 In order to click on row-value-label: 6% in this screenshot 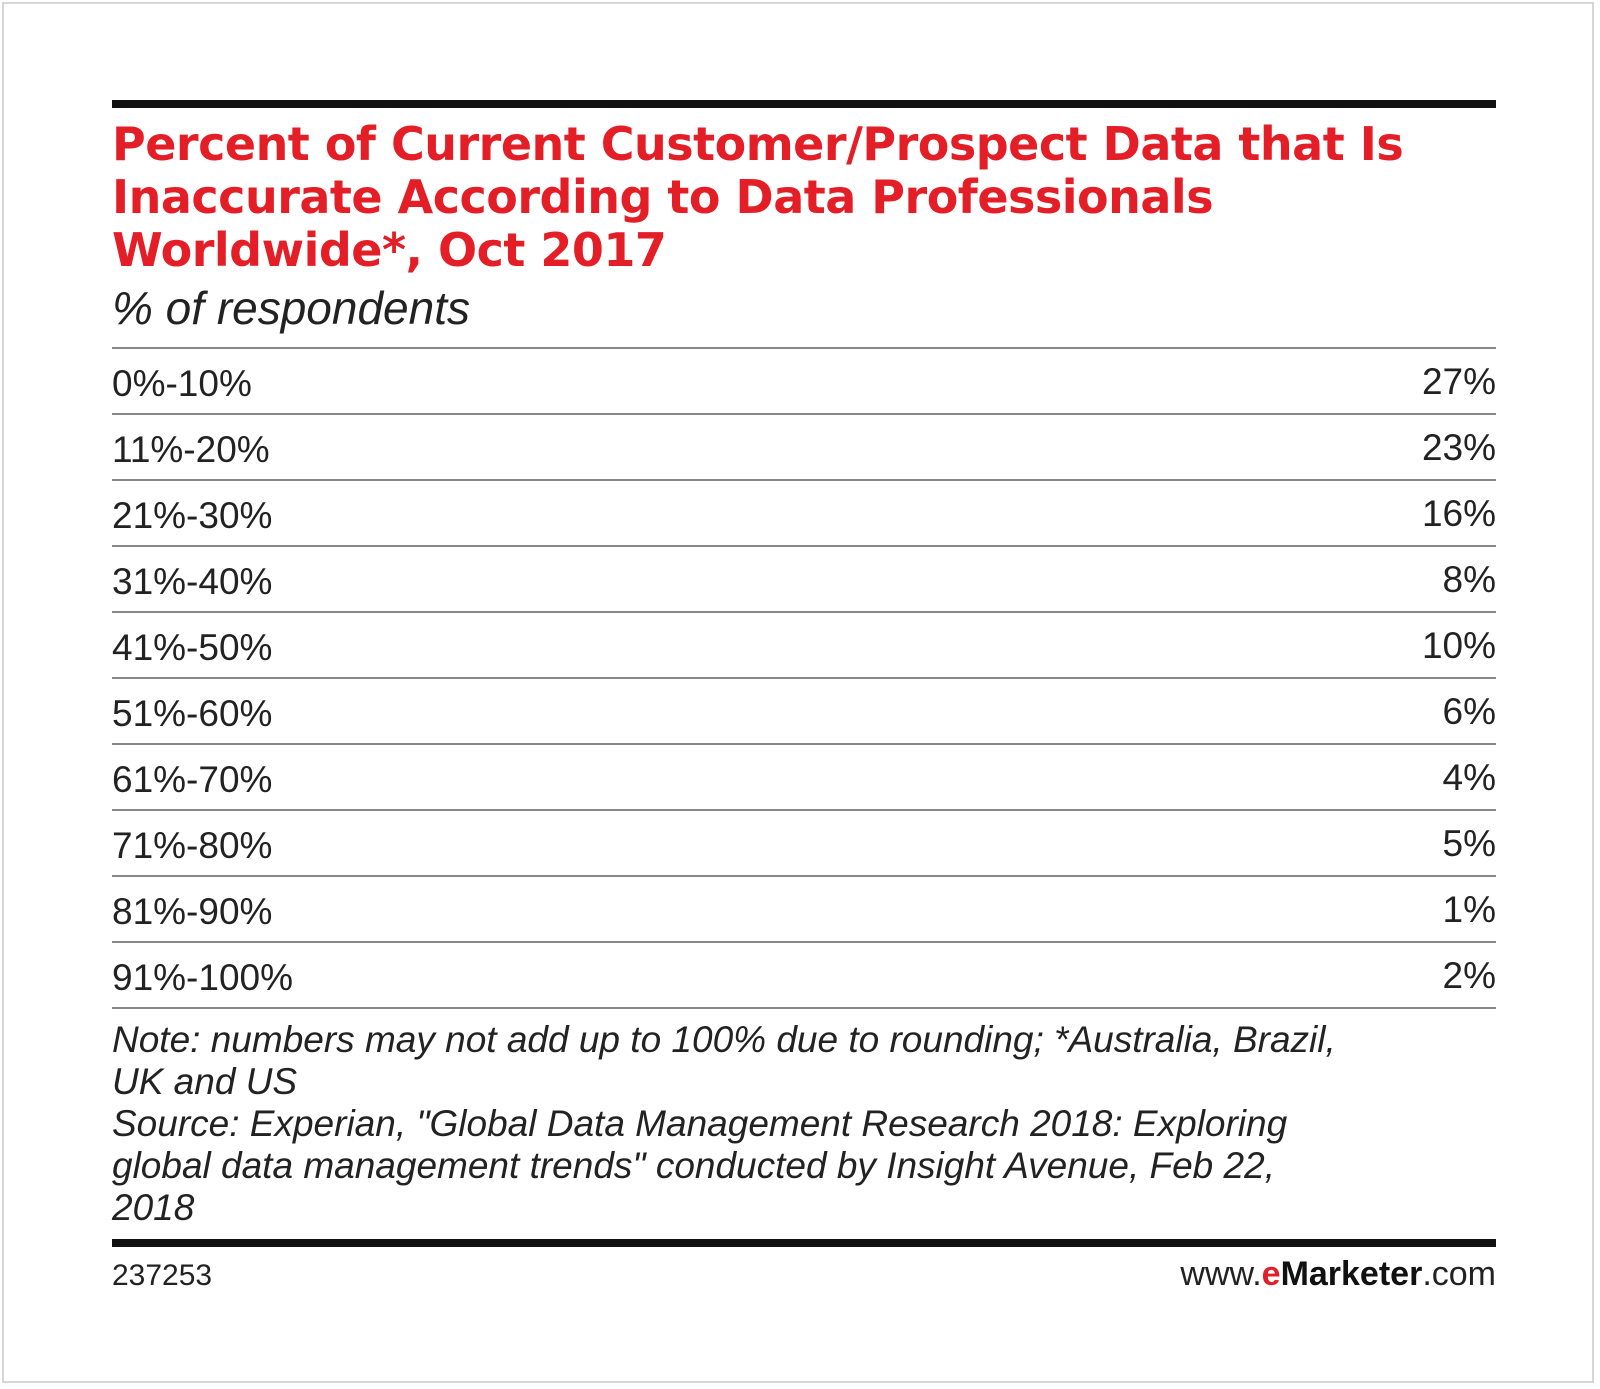, I will do `click(1469, 711)`.